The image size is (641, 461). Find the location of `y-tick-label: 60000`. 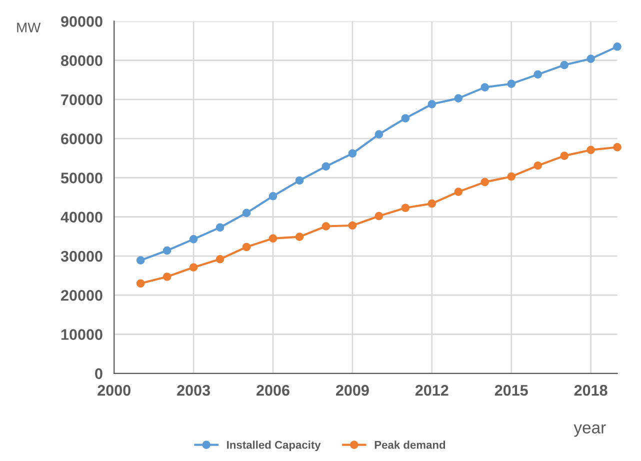

y-tick-label: 60000 is located at coordinates (81, 138).